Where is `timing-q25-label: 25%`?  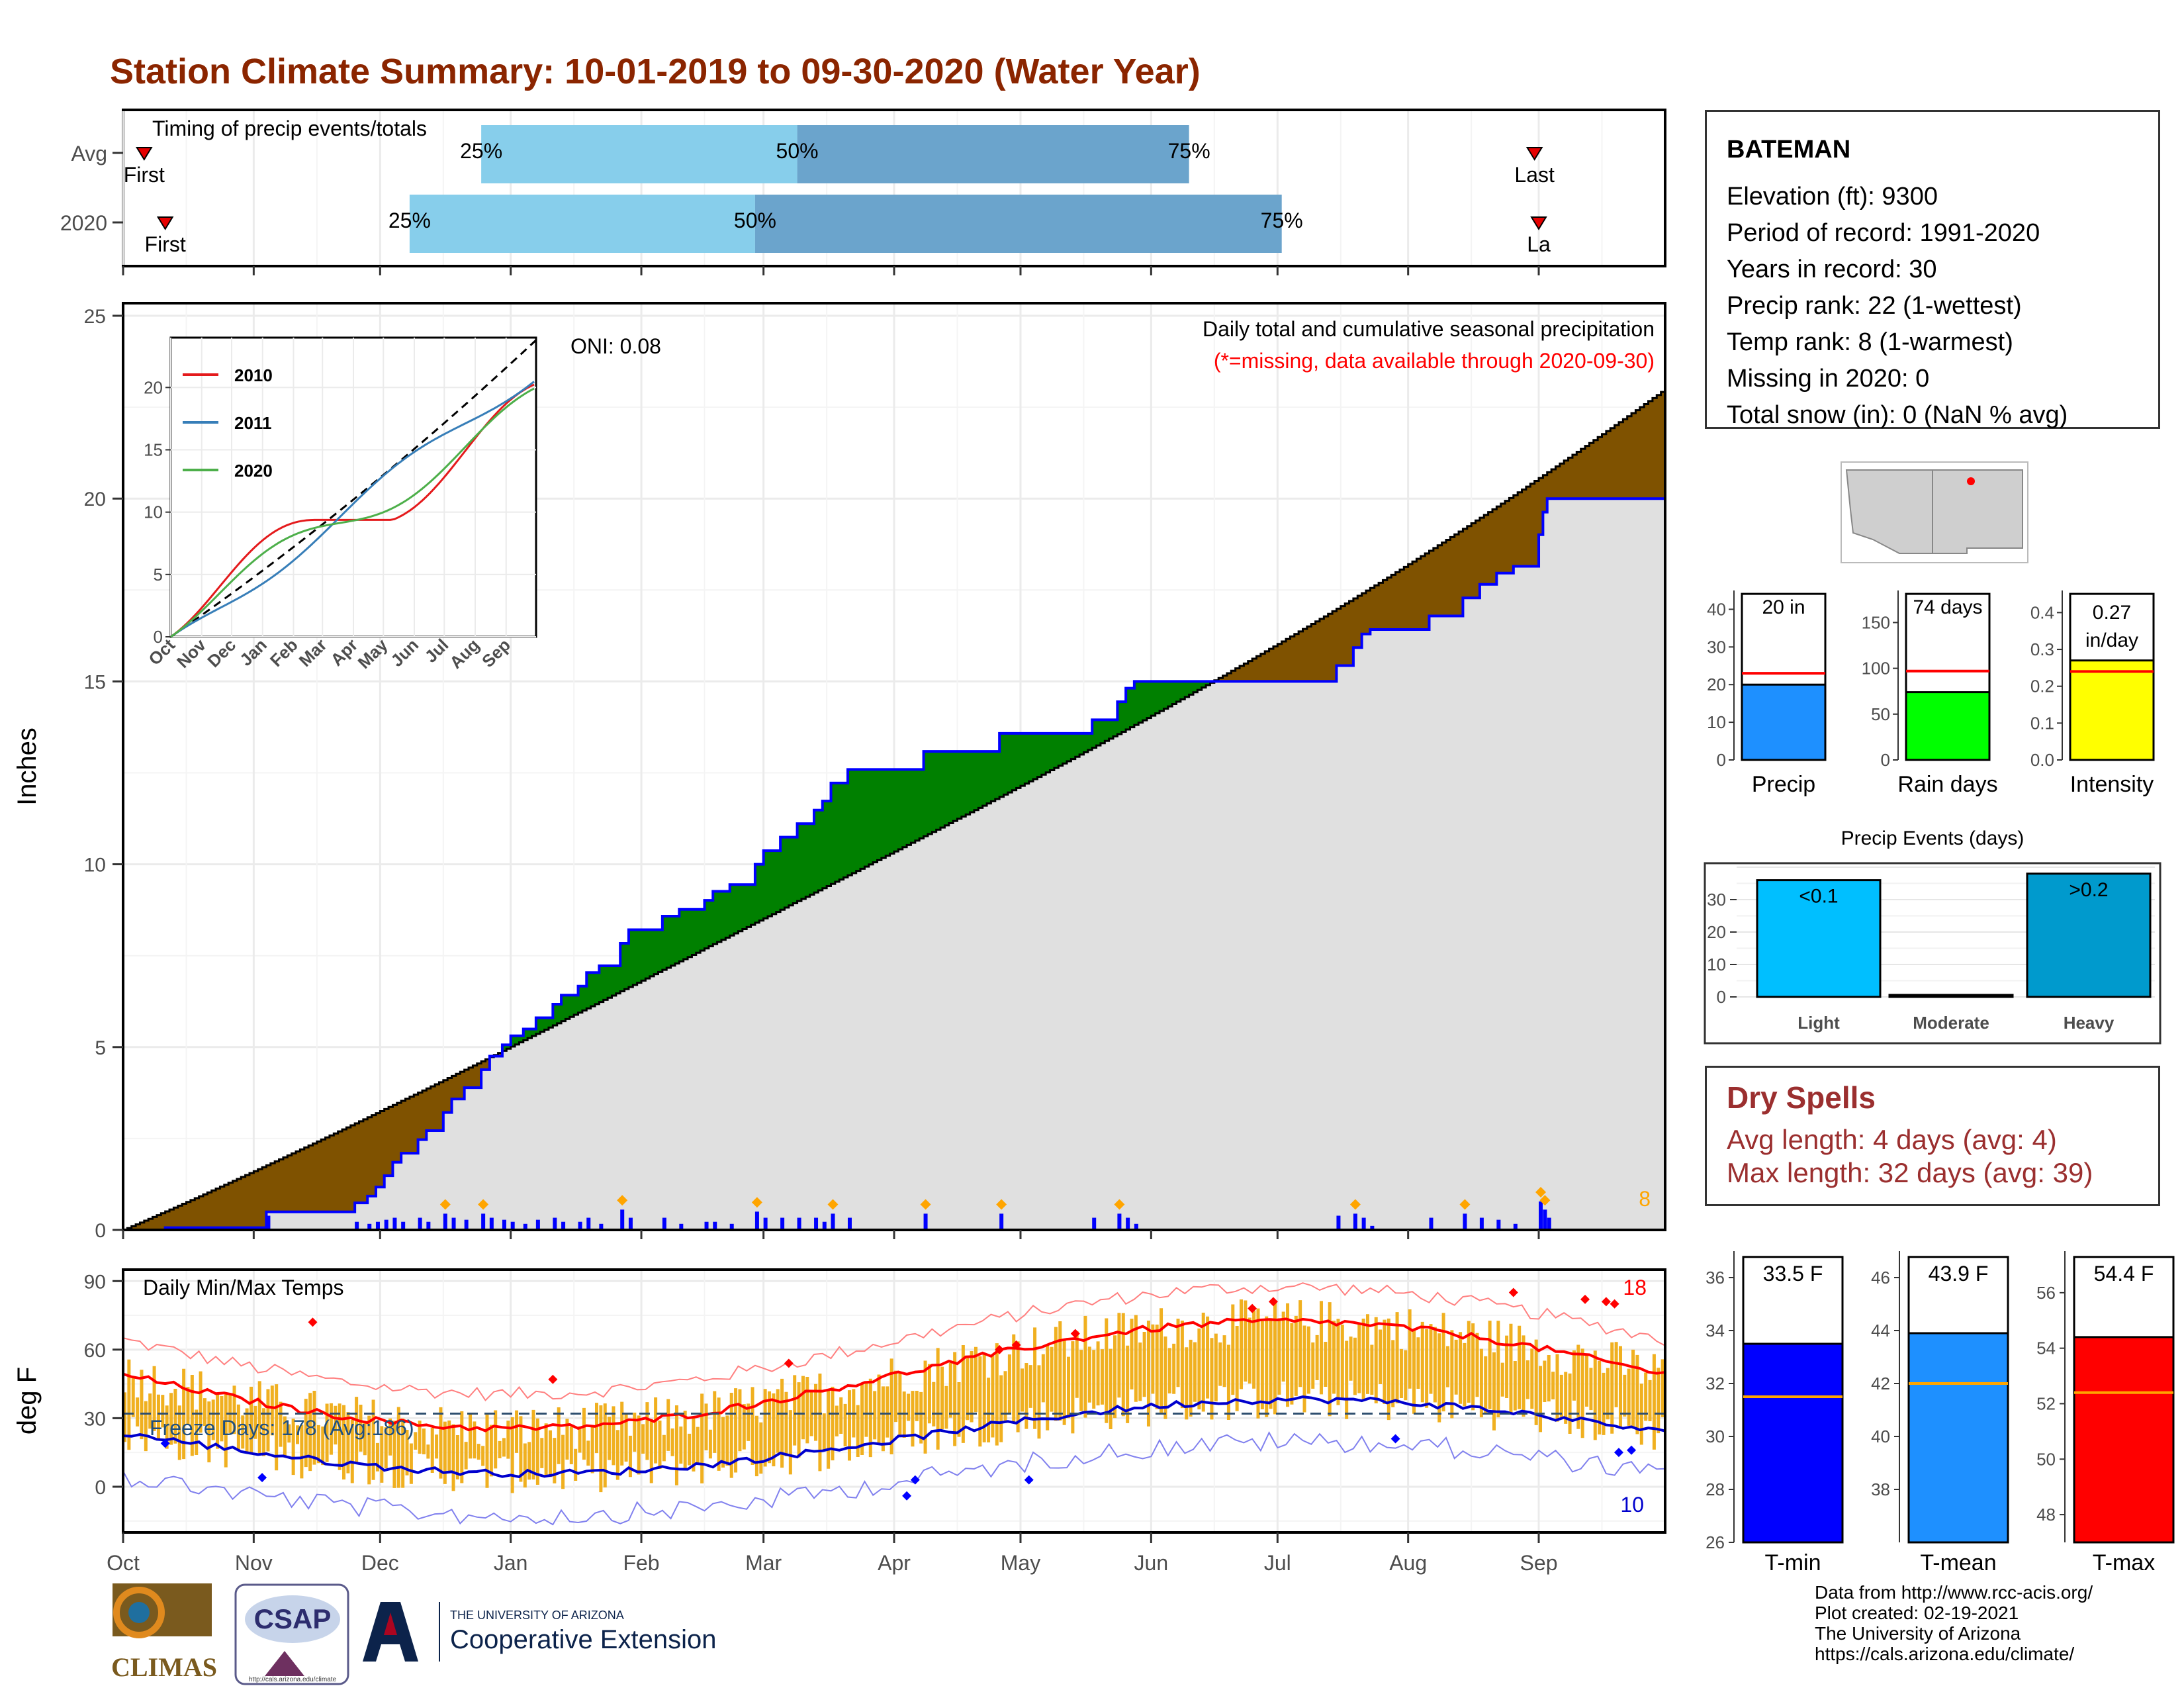
timing-q25-label: 25% is located at coordinates (481, 151).